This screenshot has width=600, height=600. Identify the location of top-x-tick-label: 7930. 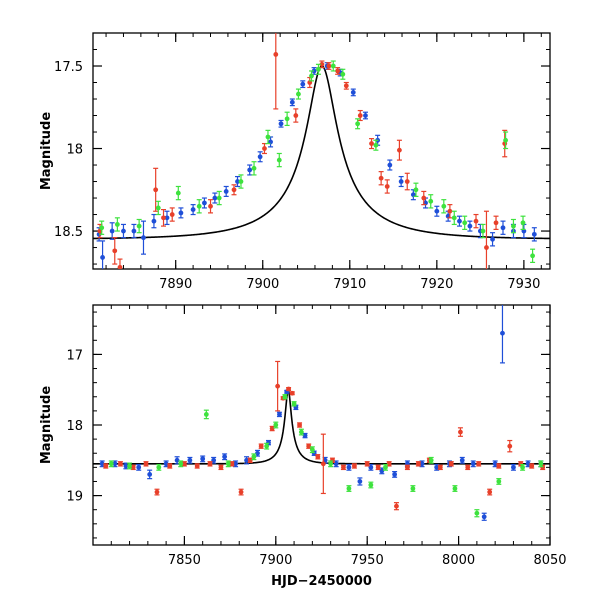
(523, 284).